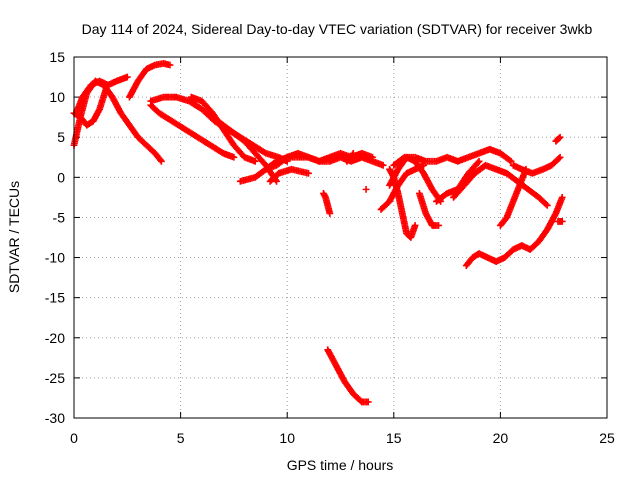  What do you see at coordinates (59, 217) in the screenshot?
I see `y-tick-label: -5` at bounding box center [59, 217].